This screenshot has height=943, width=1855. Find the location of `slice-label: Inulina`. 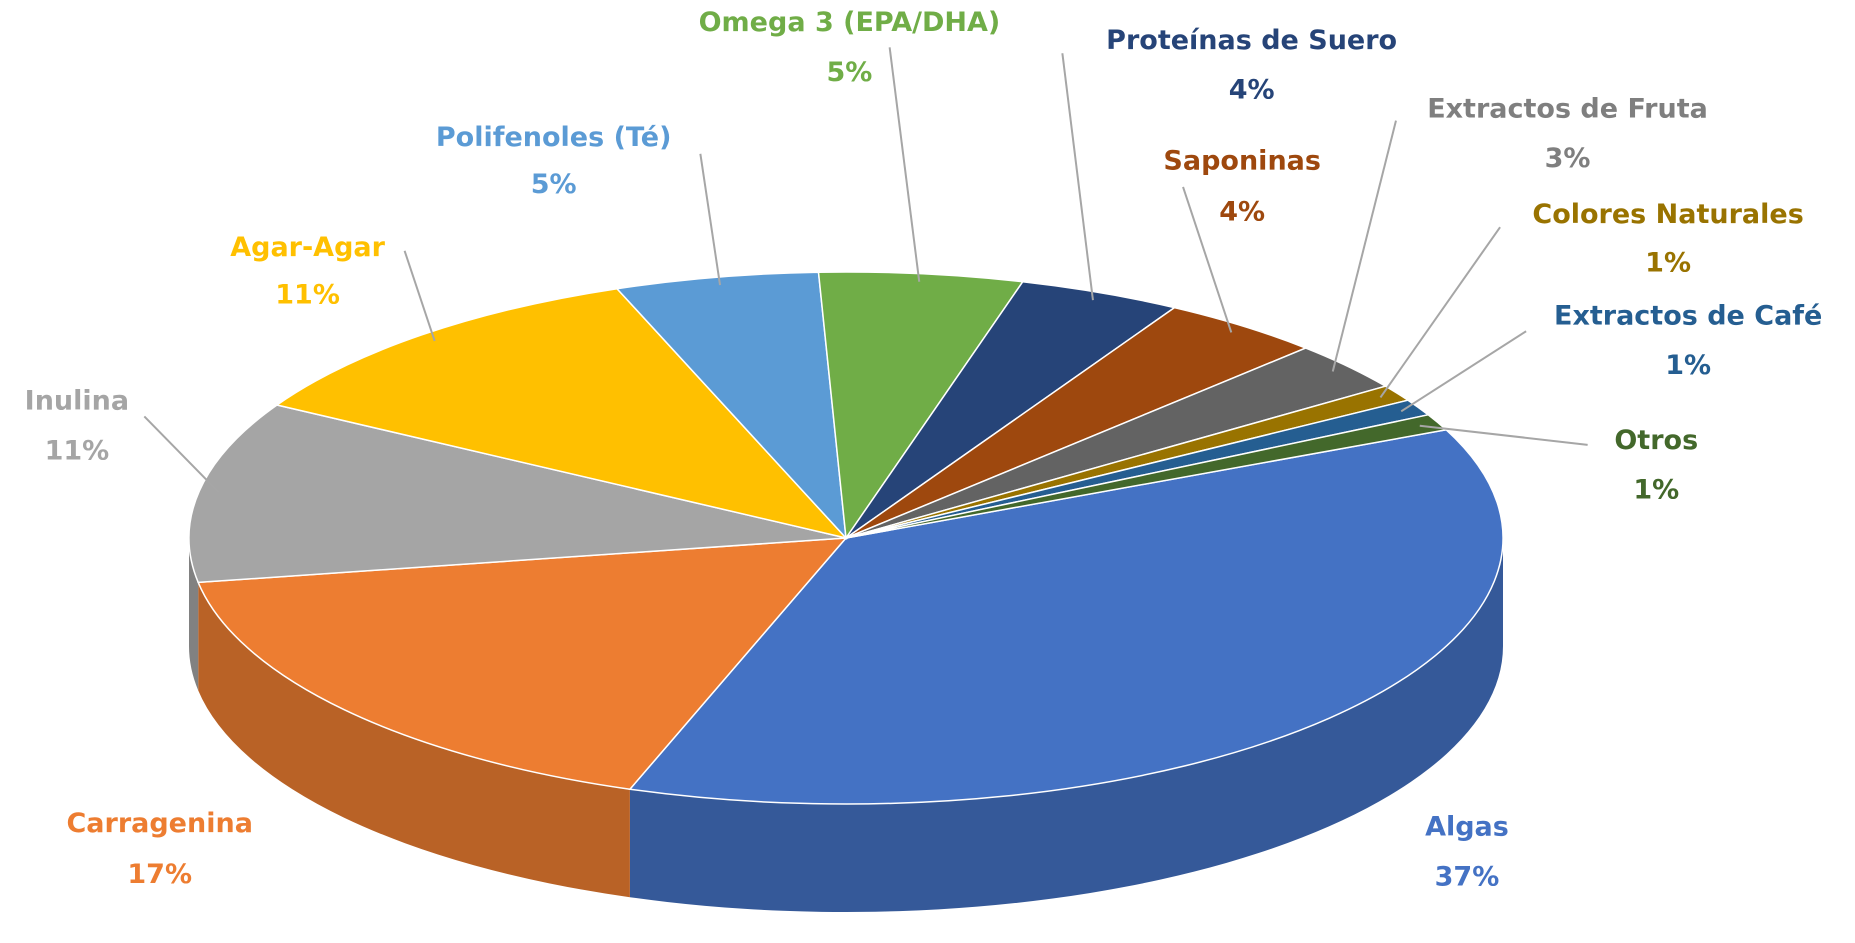

slice-label: Inulina is located at coordinates (77, 401).